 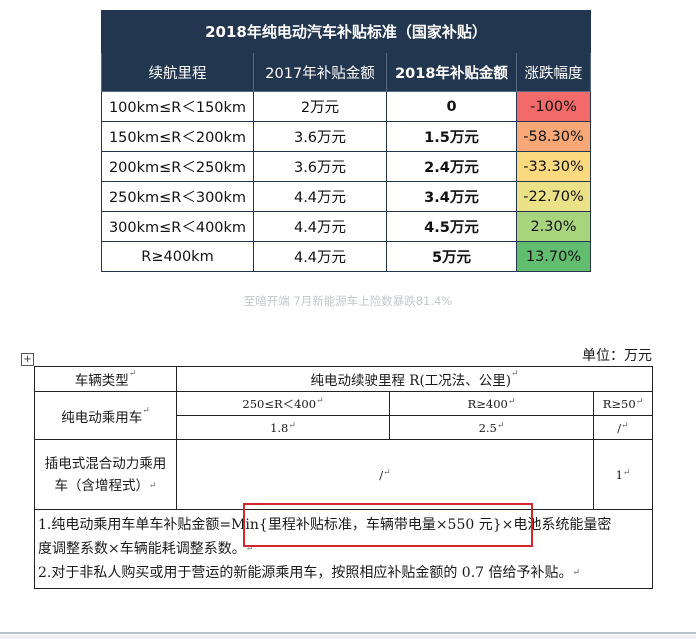 I want to click on table-row: 插电式混合动力乘用车（含增程式）↵ /↵ 1↵, so click(x=344, y=474).